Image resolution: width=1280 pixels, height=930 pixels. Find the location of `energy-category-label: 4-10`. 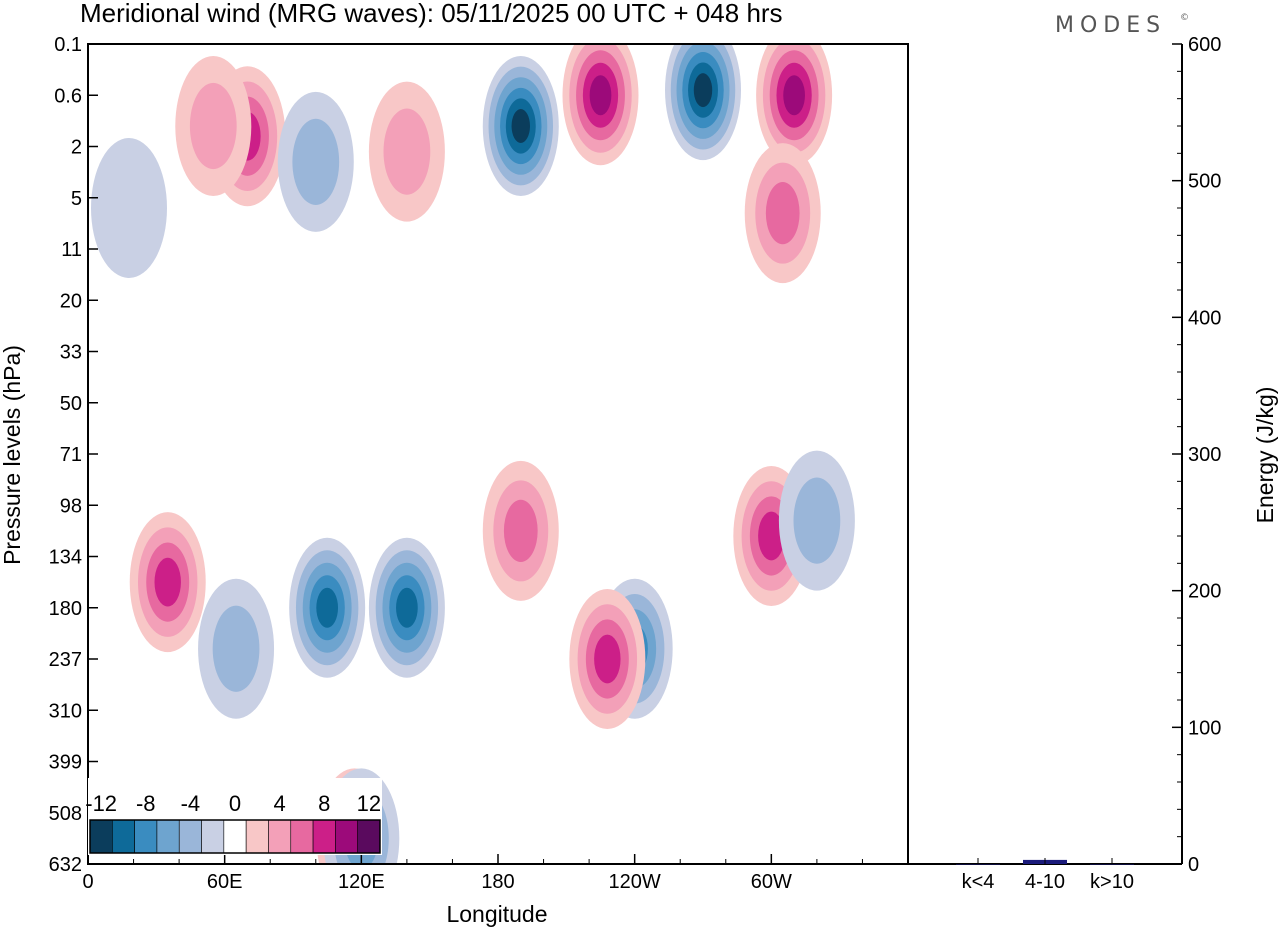

energy-category-label: 4-10 is located at coordinates (1045, 882).